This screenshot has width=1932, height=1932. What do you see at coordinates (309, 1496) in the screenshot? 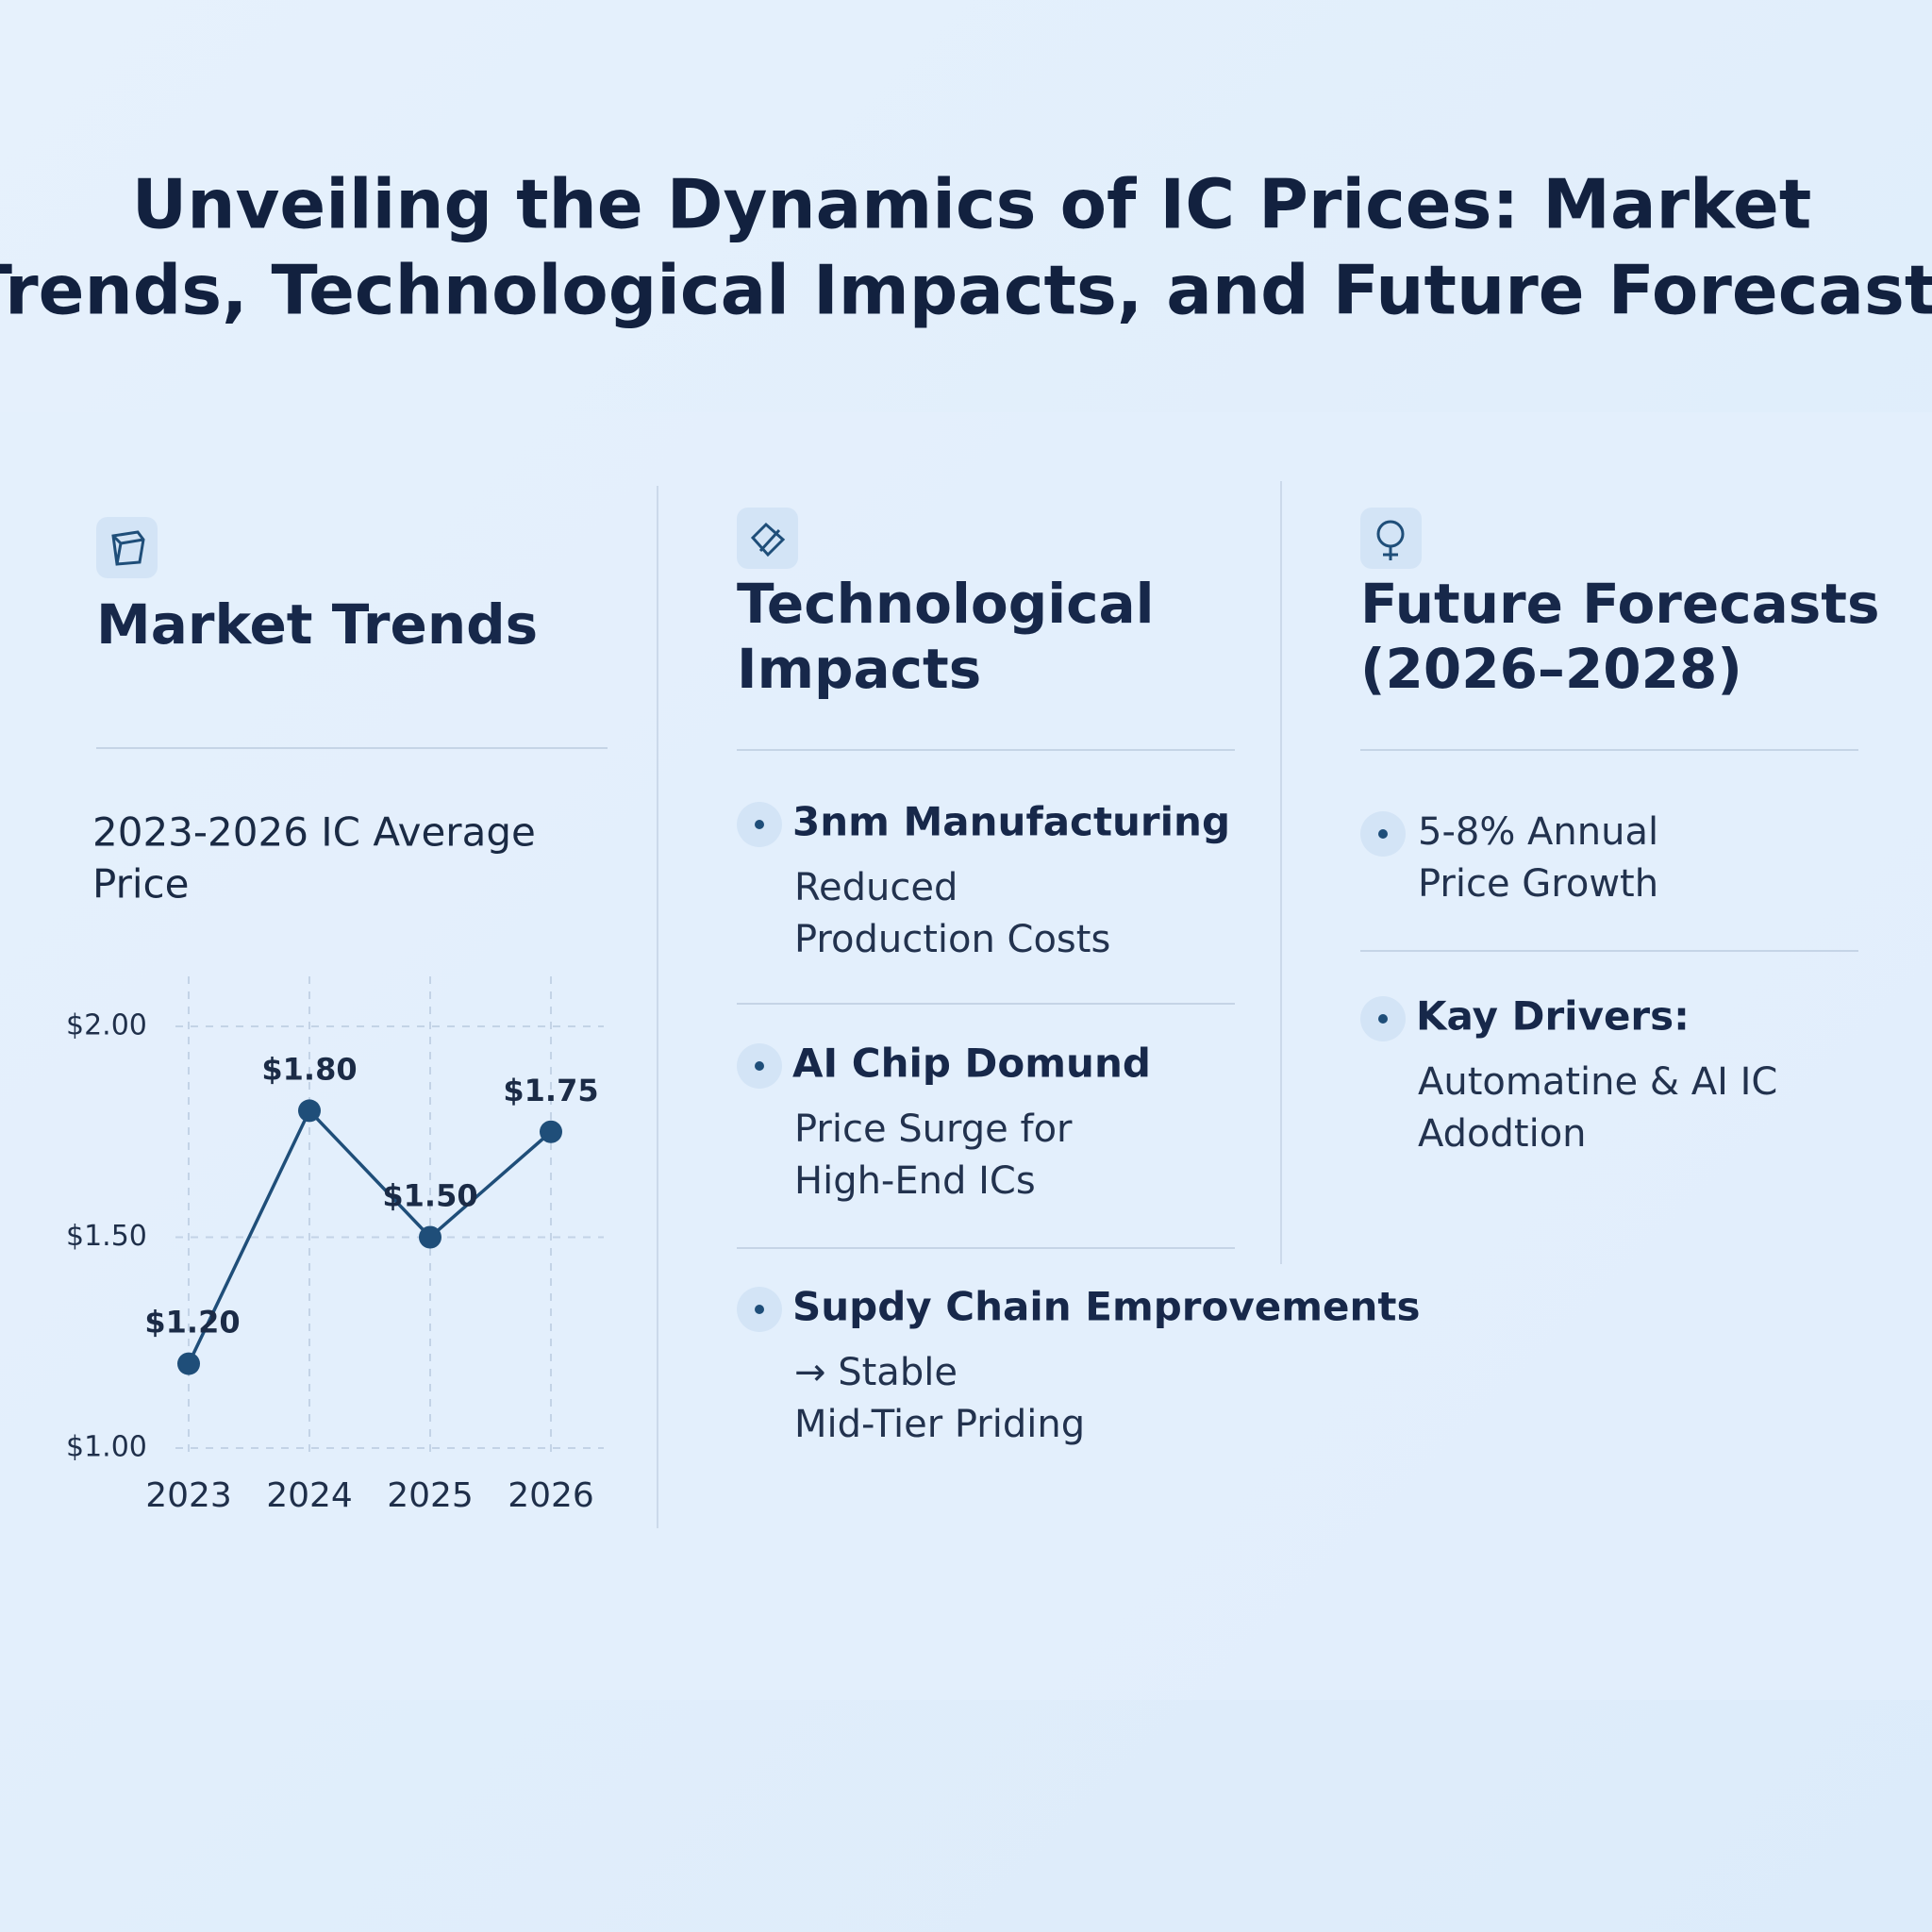
I see `x-tick-label: 2024` at bounding box center [309, 1496].